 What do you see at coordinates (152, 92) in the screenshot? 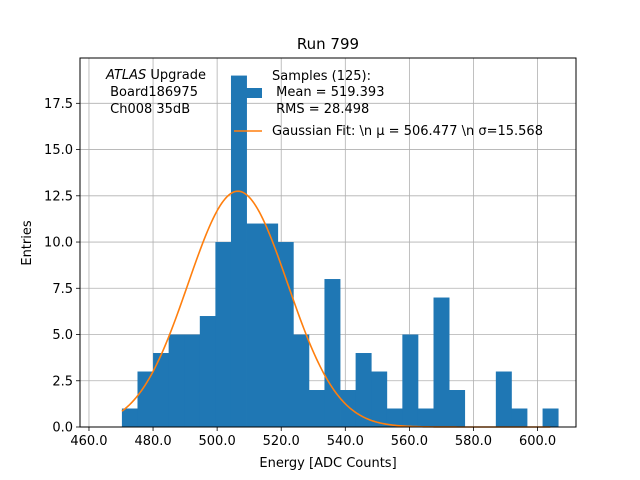
I see `board-label: Board186975` at bounding box center [152, 92].